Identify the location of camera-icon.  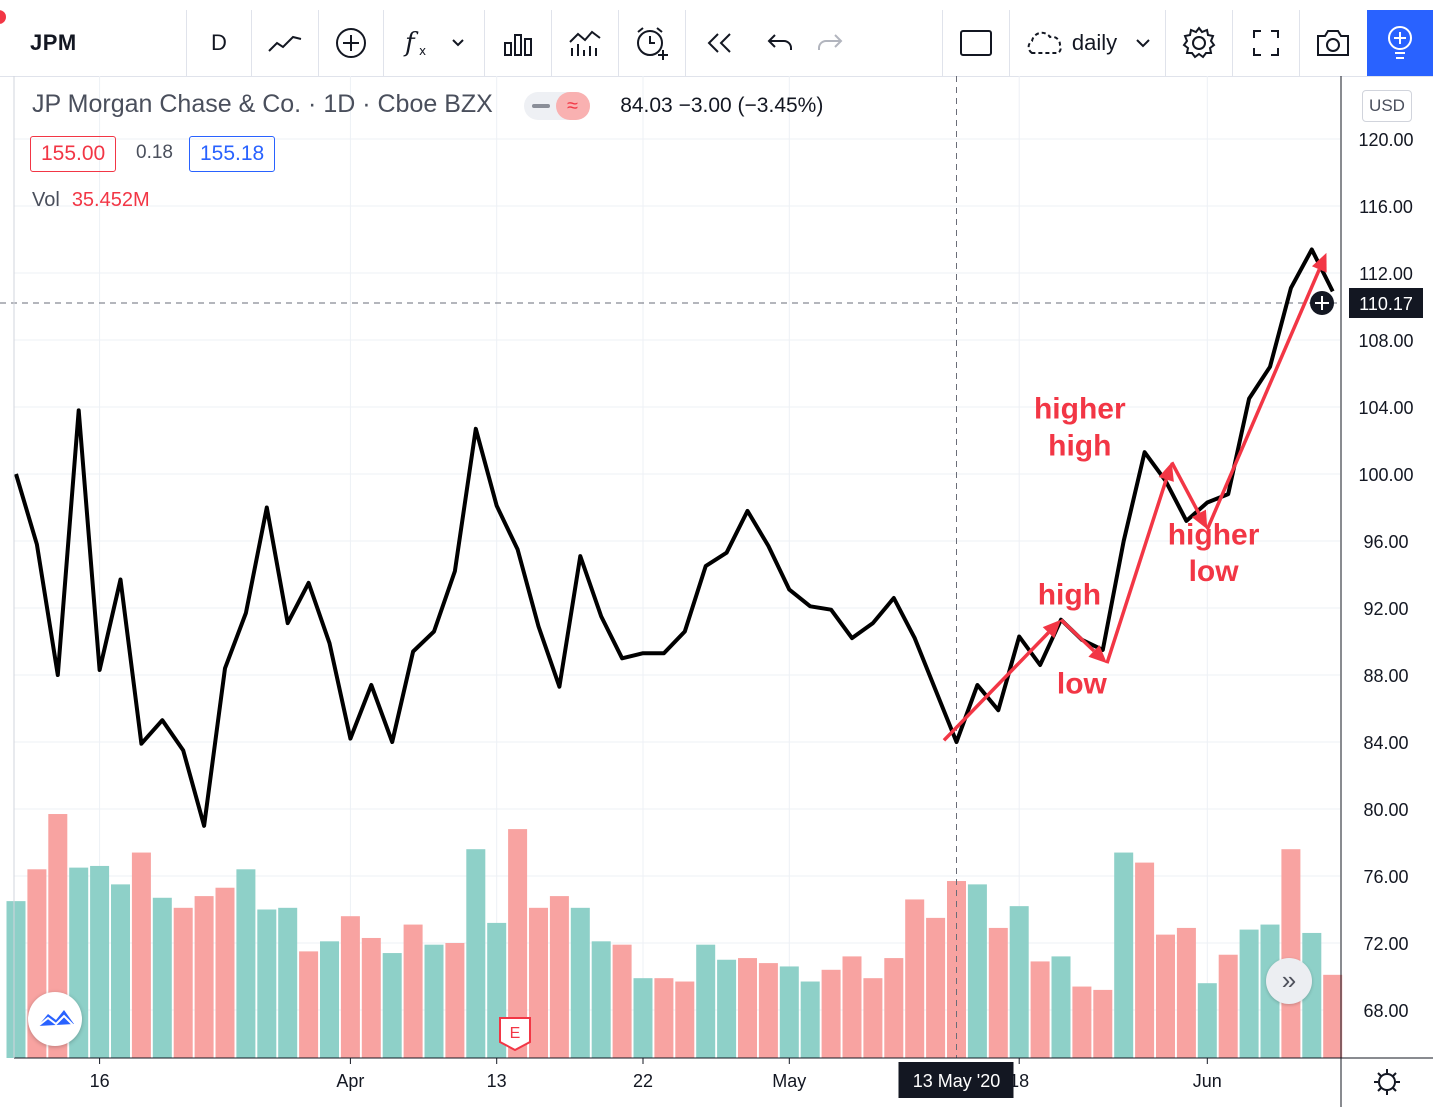
(1333, 43).